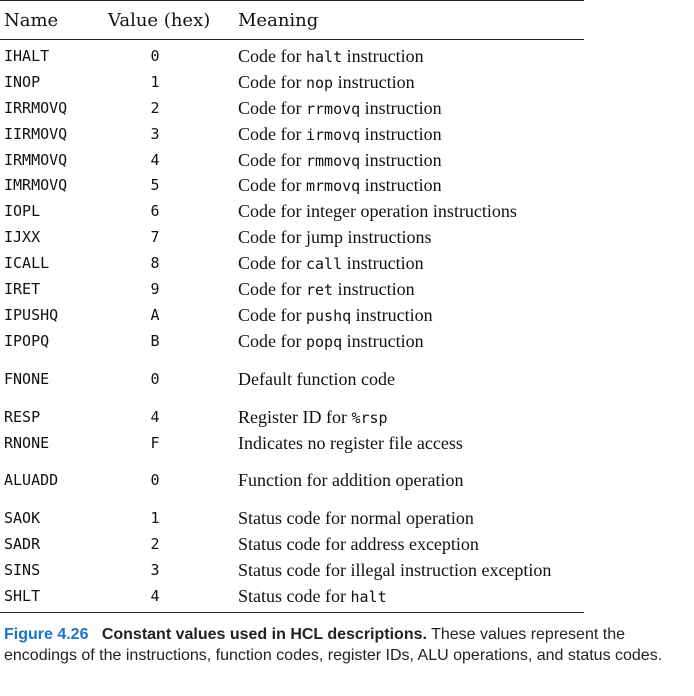 Image resolution: width=694 pixels, height=696 pixels. What do you see at coordinates (155, 315) in the screenshot?
I see `constant-value: A` at bounding box center [155, 315].